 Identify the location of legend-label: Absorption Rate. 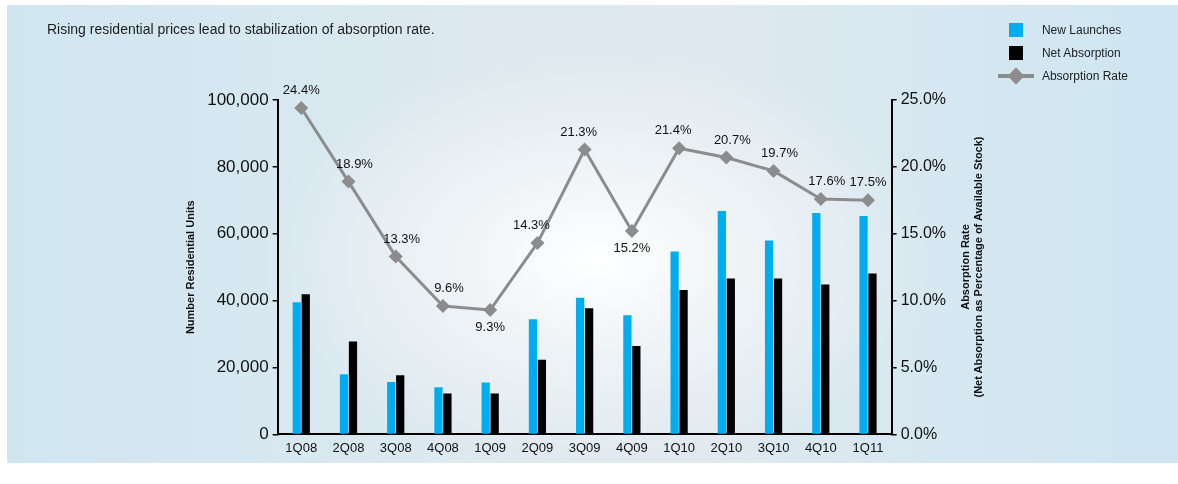
(1084, 75).